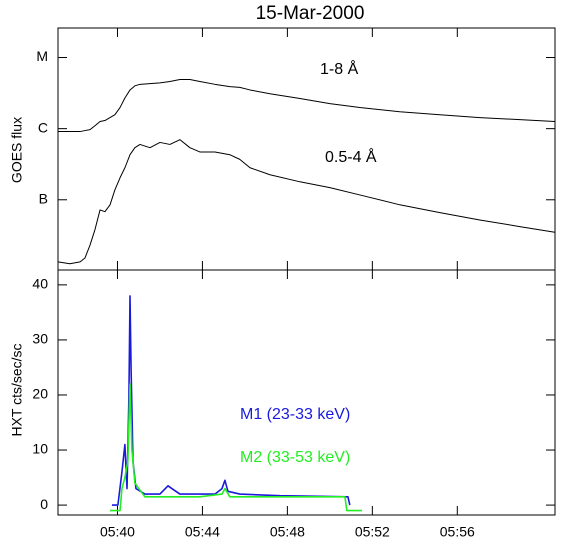  I want to click on y-tick-label: 20, so click(40, 394).